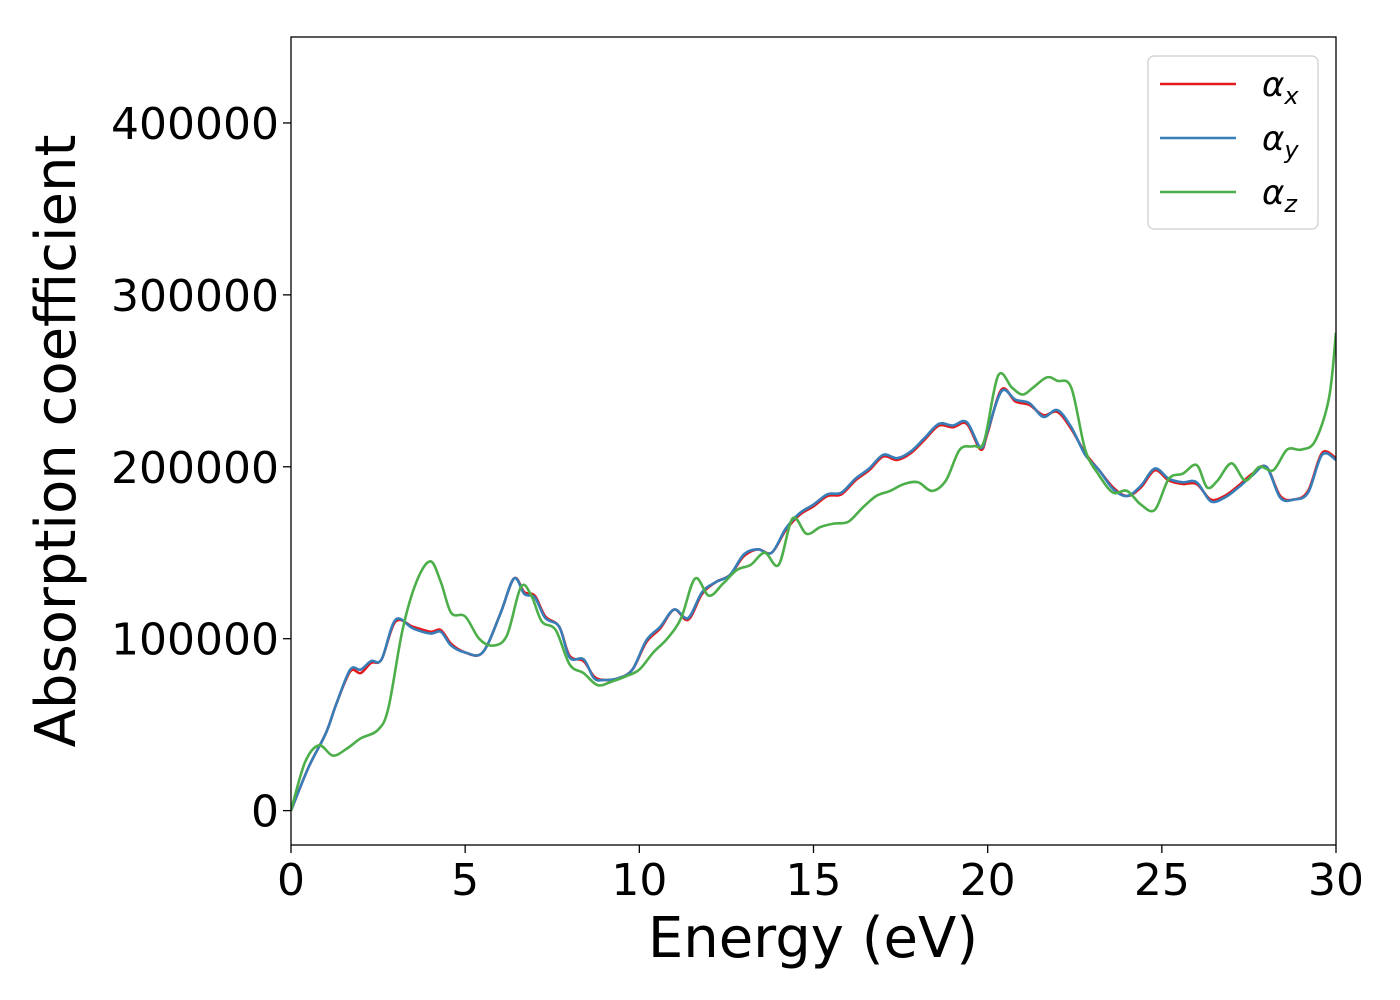  I want to click on x-tick-label: 15, so click(814, 880).